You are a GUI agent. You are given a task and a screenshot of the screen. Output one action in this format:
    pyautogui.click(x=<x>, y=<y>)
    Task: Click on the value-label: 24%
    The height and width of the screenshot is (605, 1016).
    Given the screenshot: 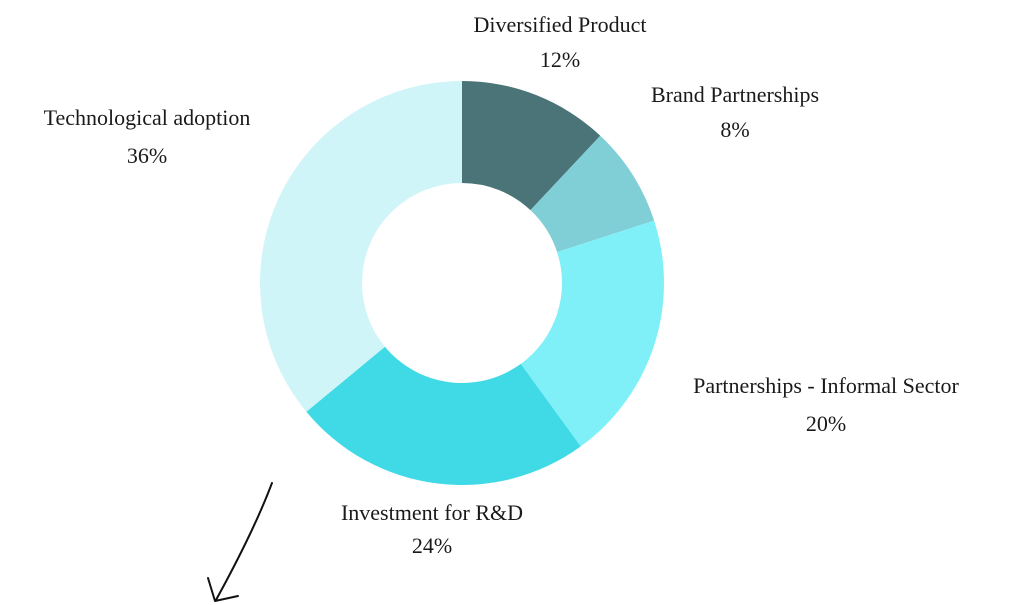 What is the action you would take?
    pyautogui.click(x=432, y=545)
    